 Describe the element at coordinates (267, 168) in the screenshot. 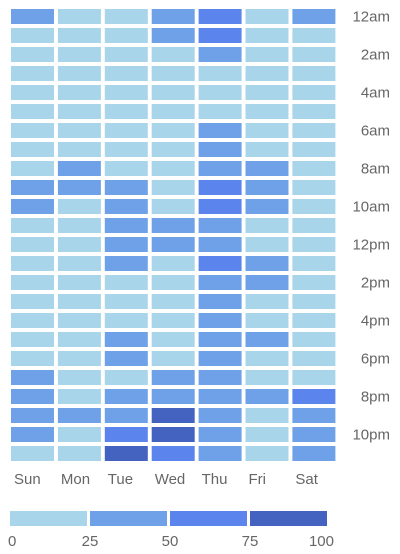

I see `heatmap-cell-fri-h8` at that location.